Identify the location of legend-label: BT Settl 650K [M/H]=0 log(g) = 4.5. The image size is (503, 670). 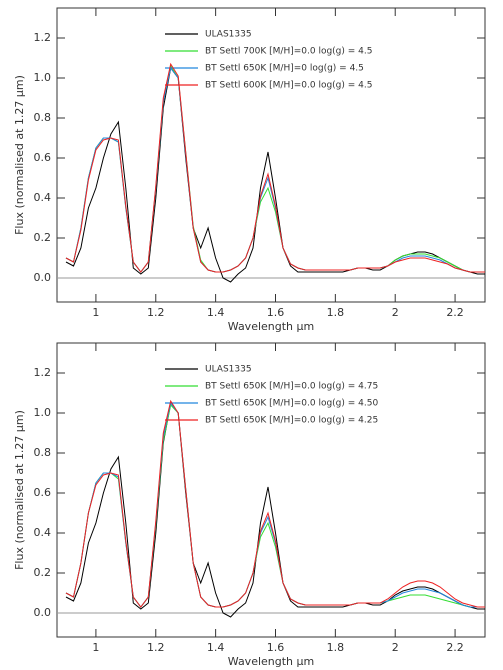
(284, 69).